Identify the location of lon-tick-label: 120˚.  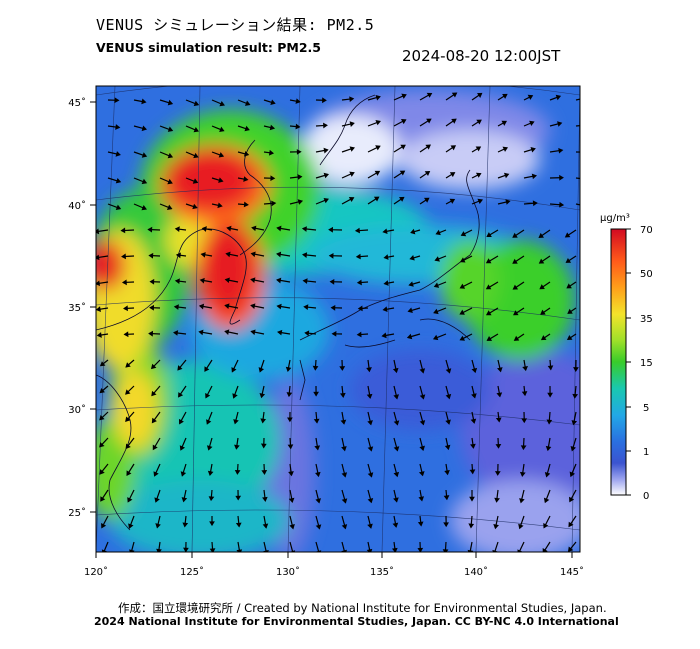
(96, 572).